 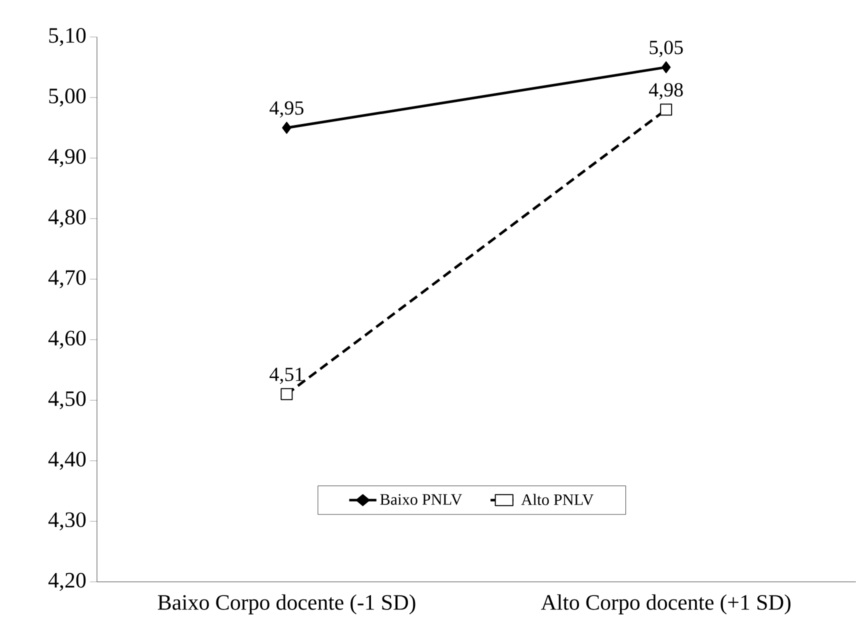 I want to click on data-label: 5,05, so click(x=666, y=49).